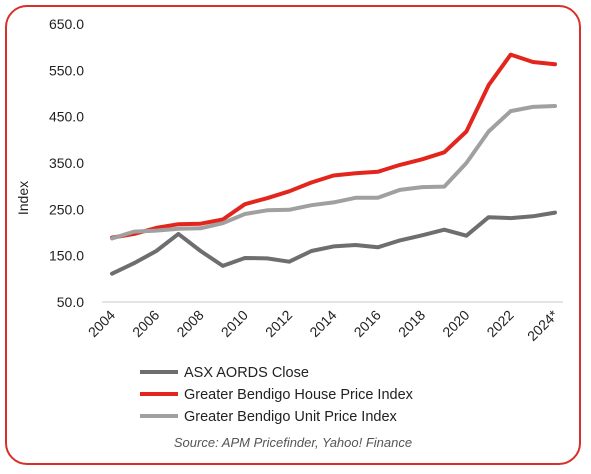 The height and width of the screenshot is (474, 591). I want to click on x-tick-label: 2022, so click(499, 323).